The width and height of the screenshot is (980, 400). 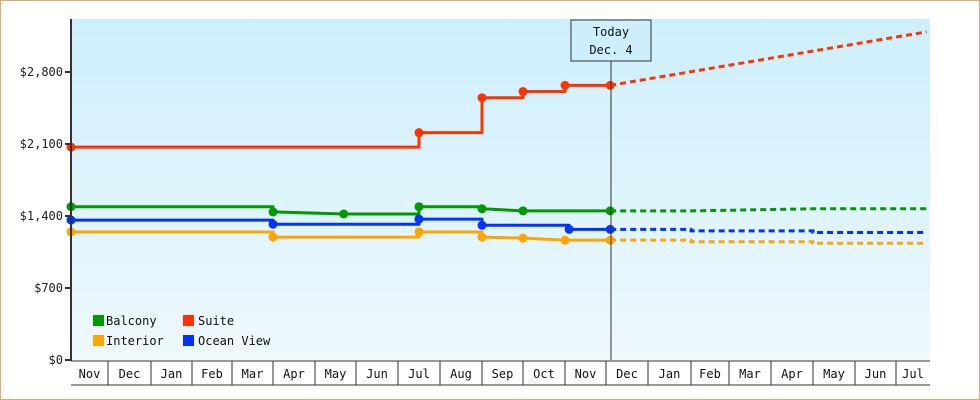 What do you see at coordinates (216, 321) in the screenshot?
I see `legend-label-suite: Suite` at bounding box center [216, 321].